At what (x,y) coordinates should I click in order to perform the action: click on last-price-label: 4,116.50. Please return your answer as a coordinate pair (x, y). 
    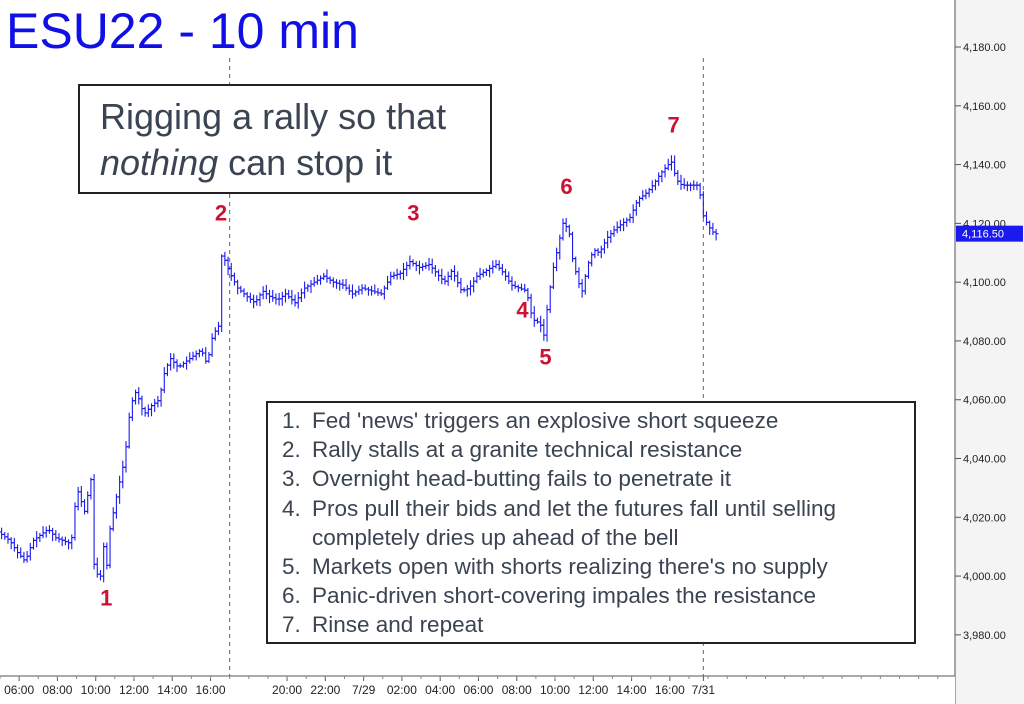
    Looking at the image, I should click on (983, 235).